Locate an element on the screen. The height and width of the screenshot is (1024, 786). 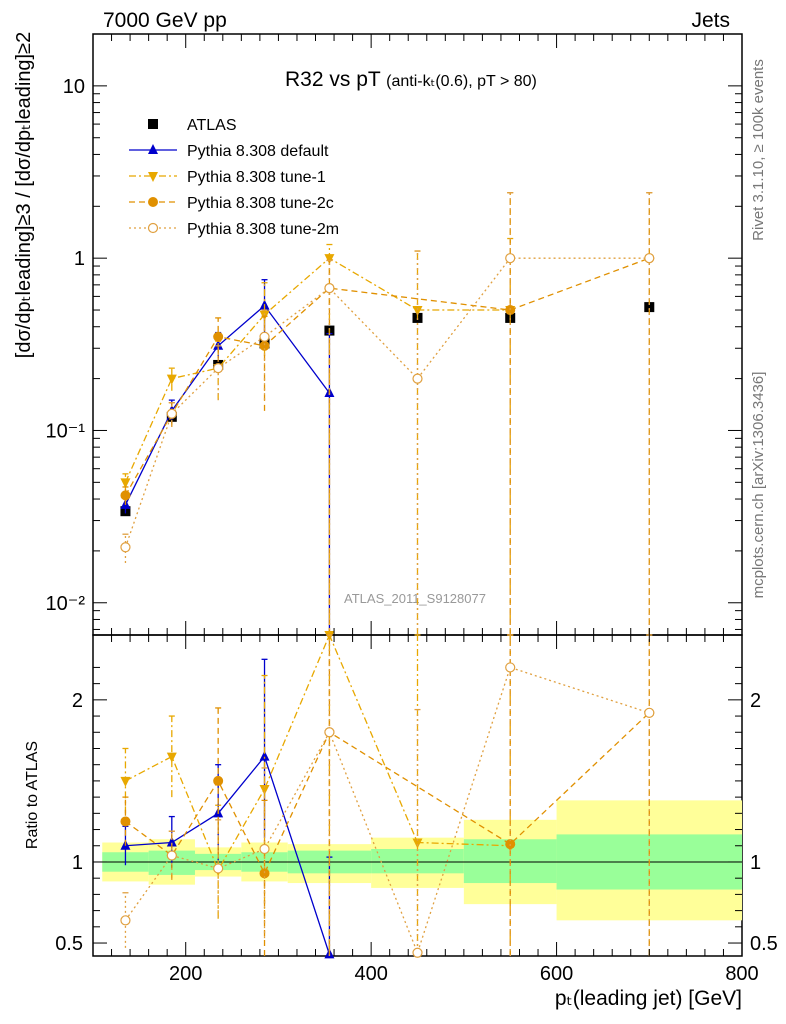
main-y-tick-label: 10⁻² is located at coordinates (66, 604).